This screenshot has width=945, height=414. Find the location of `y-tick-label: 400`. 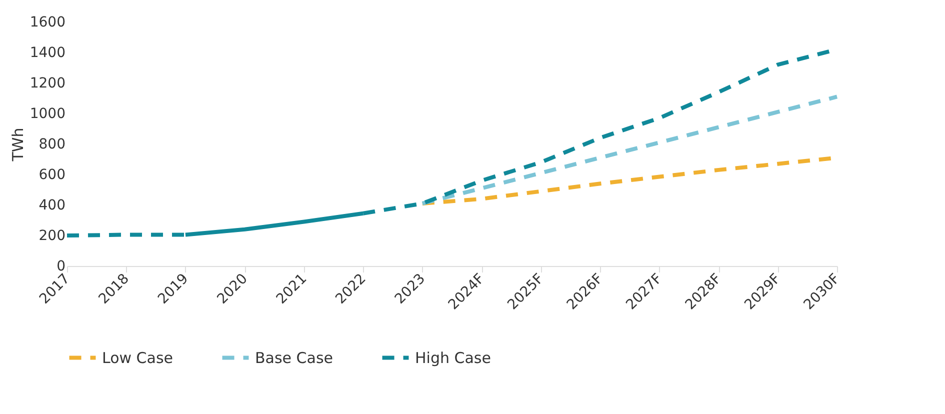

y-tick-label: 400 is located at coordinates (52, 206).